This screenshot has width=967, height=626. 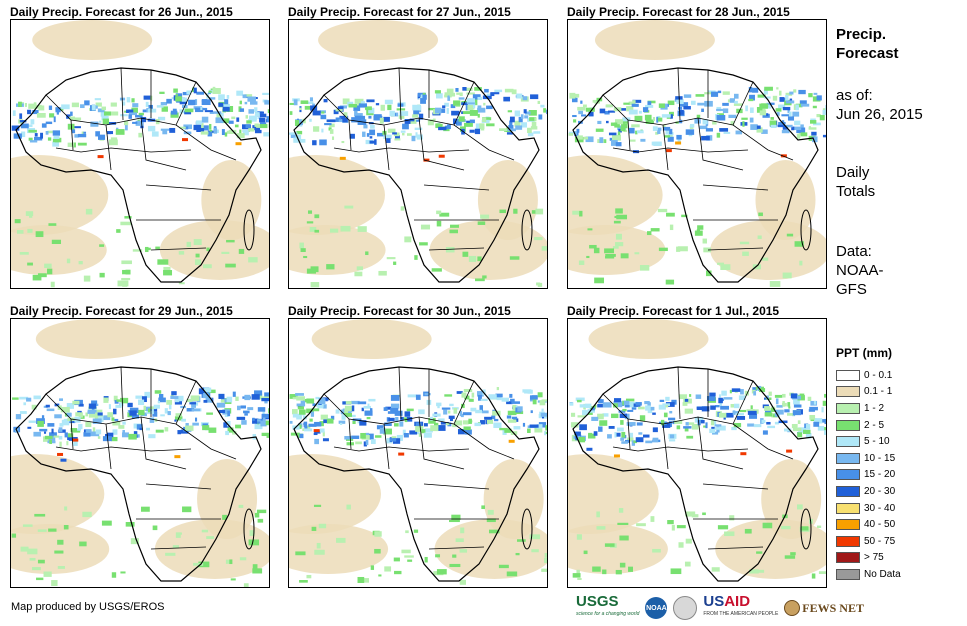 I want to click on credit-text: Map produced by USGS/EROS, so click(x=88, y=607).